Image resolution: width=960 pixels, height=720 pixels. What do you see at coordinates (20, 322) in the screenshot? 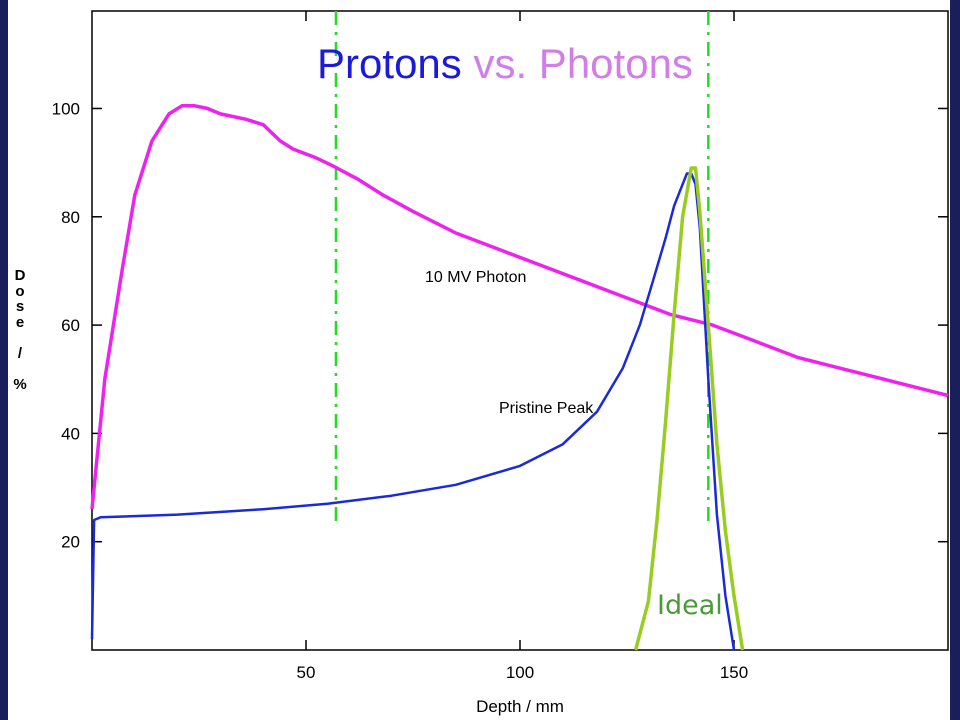
I see `y-axis-label-char-3: e` at bounding box center [20, 322].